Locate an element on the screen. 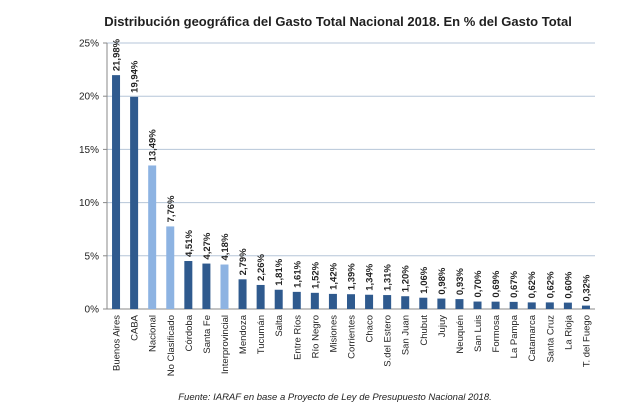 The image size is (644, 415). data-label: 2,26% is located at coordinates (261, 266).